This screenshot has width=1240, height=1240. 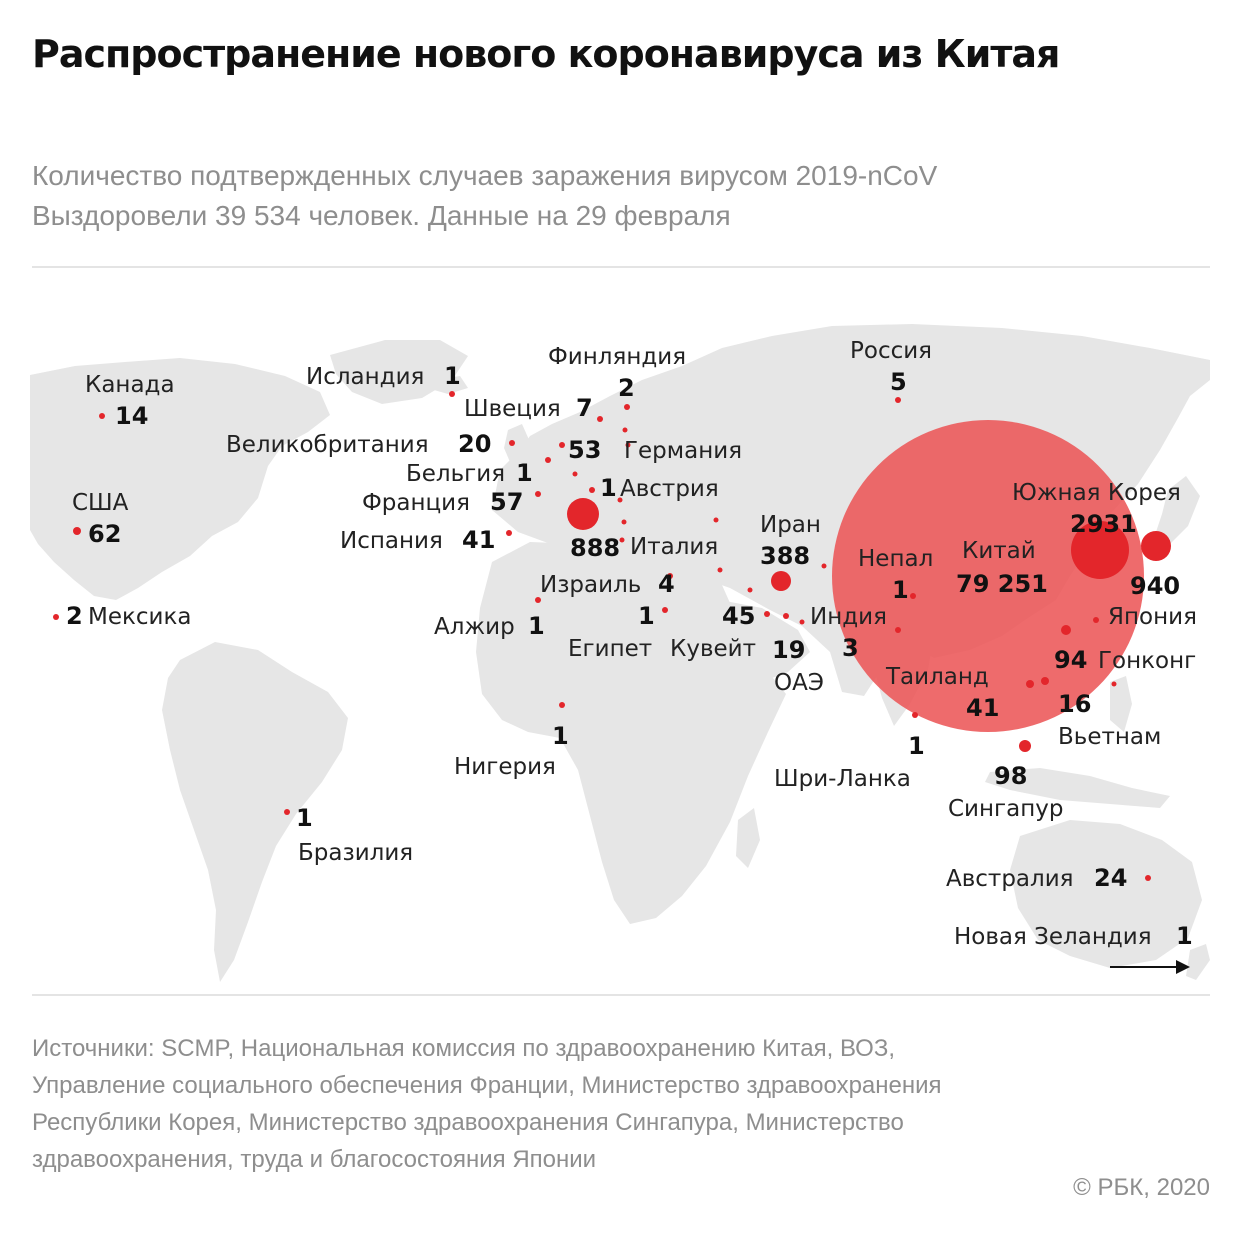 What do you see at coordinates (562, 705) in the screenshot?
I see `marker-nigeria` at bounding box center [562, 705].